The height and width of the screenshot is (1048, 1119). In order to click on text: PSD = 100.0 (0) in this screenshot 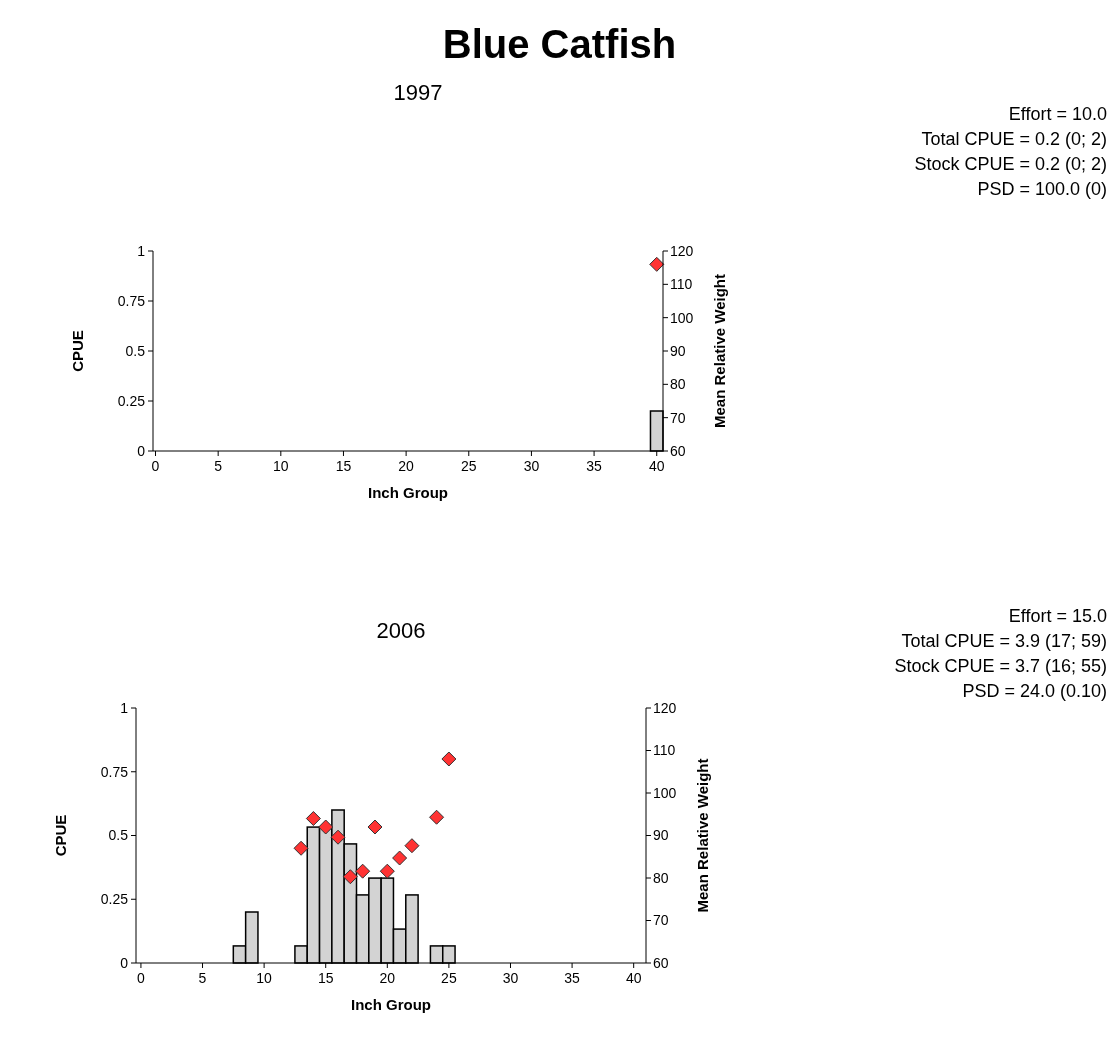, I will do `click(1042, 189)`.